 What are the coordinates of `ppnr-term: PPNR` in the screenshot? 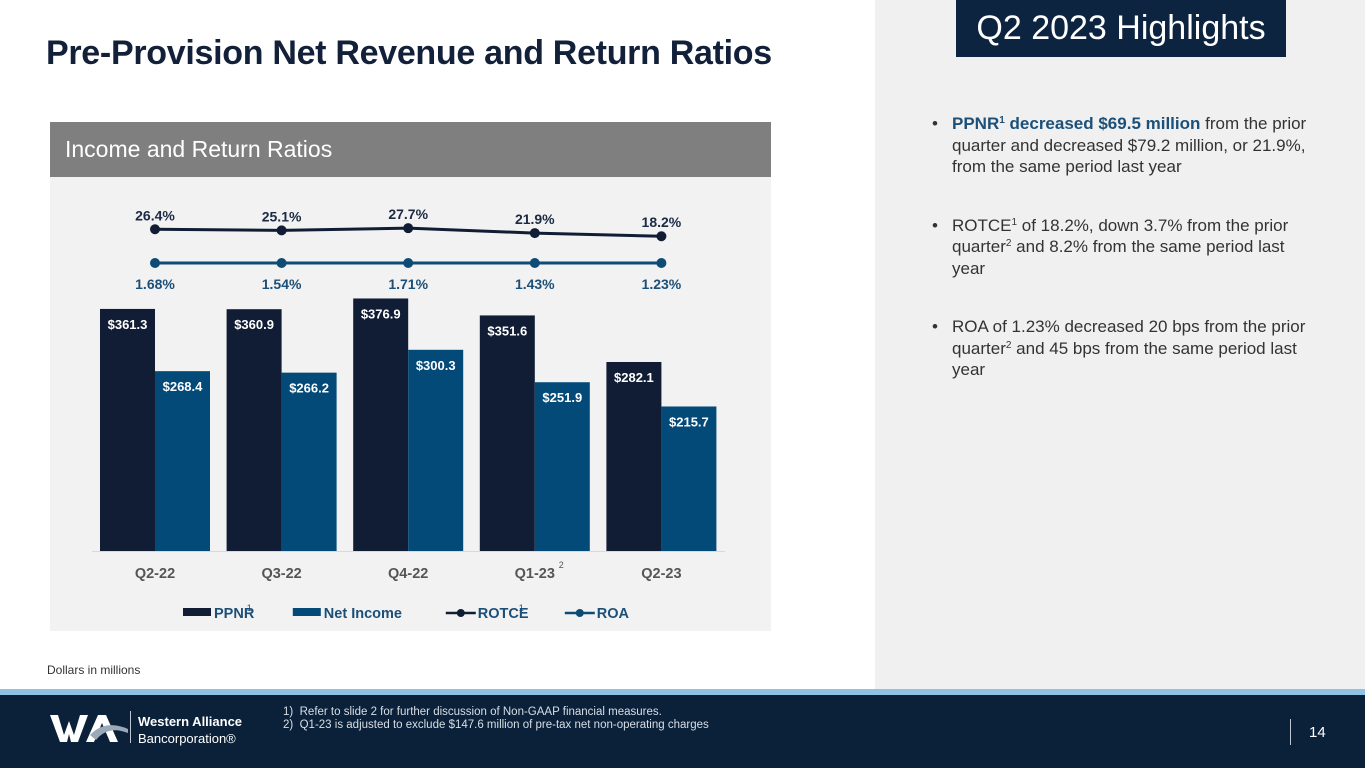 It's located at (976, 123).